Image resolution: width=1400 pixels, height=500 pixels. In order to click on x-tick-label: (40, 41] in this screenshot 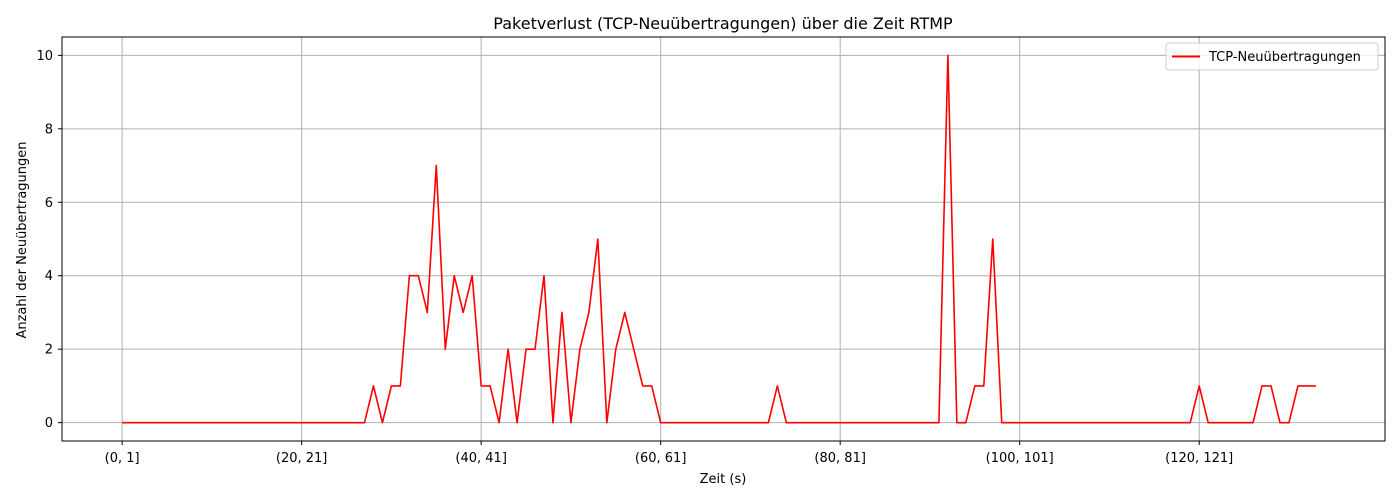, I will do `click(481, 458)`.